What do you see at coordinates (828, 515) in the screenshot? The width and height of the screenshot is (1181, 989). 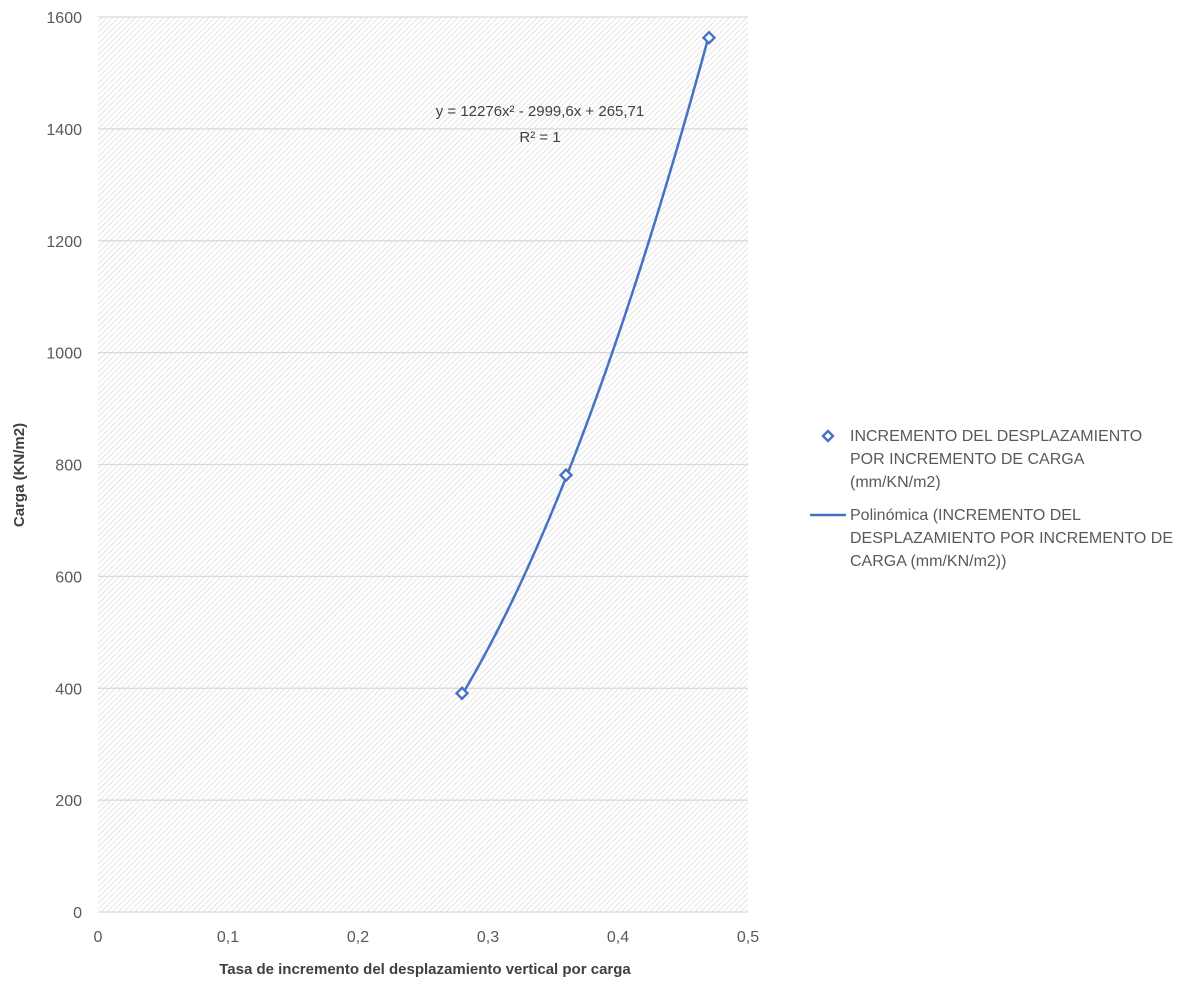 I see `trendline-line-icon` at bounding box center [828, 515].